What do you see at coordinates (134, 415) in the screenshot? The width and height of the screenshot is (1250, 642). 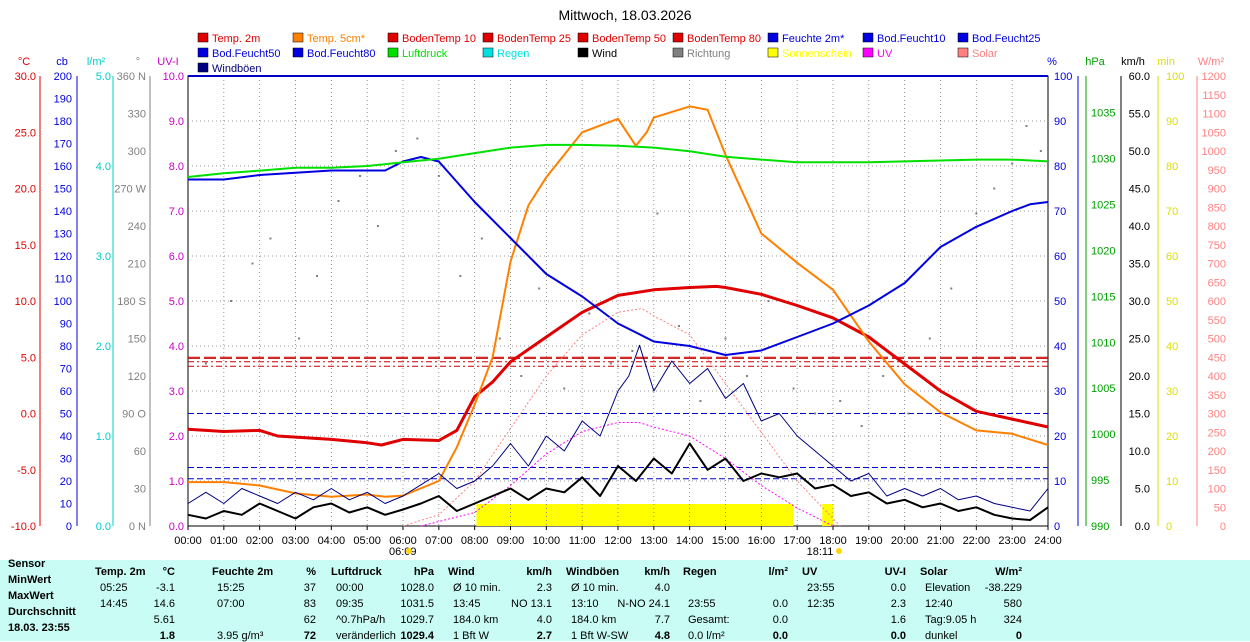 I see `tick-label-dir: 90 O` at bounding box center [134, 415].